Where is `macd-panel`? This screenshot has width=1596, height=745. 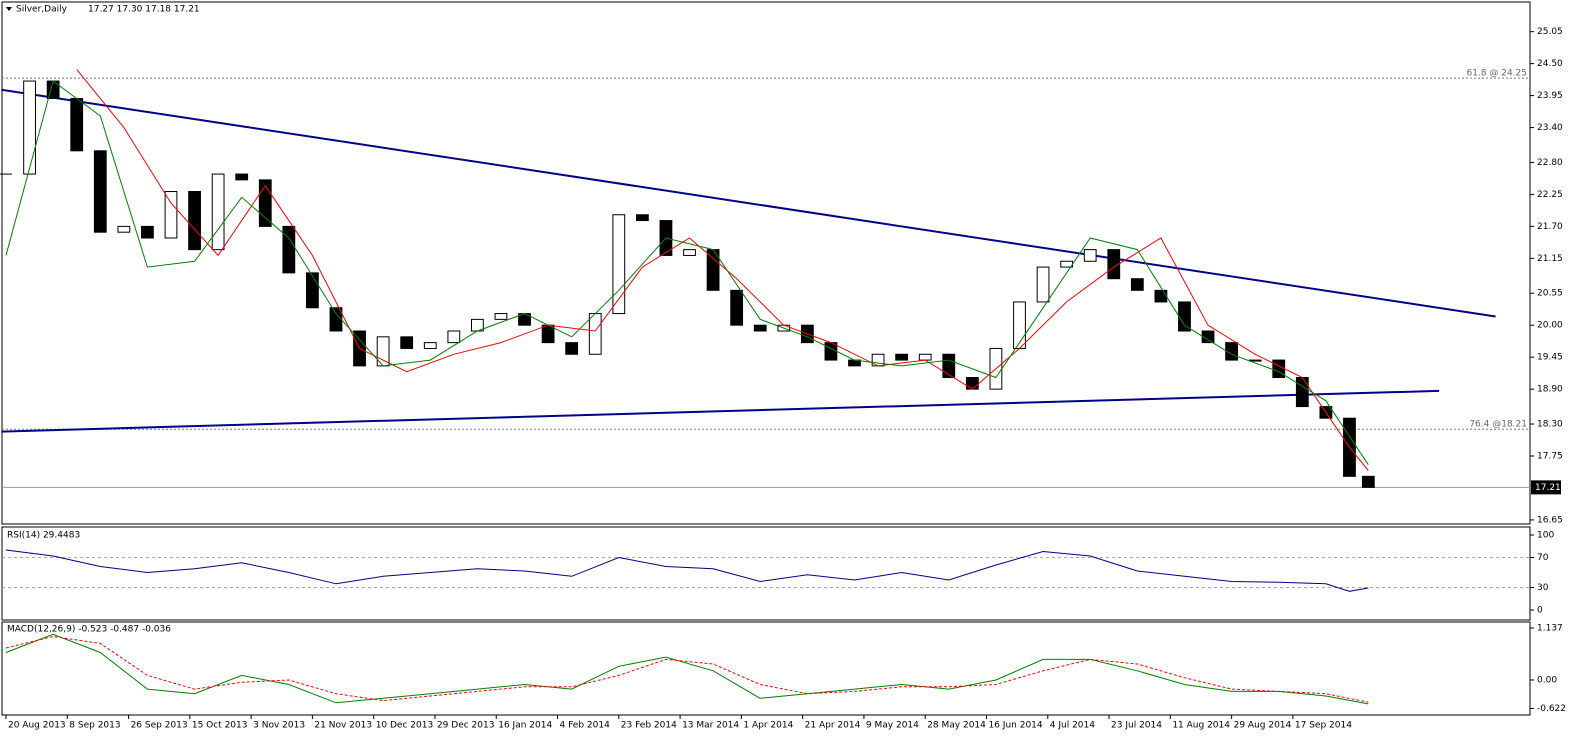 macd-panel is located at coordinates (766, 668).